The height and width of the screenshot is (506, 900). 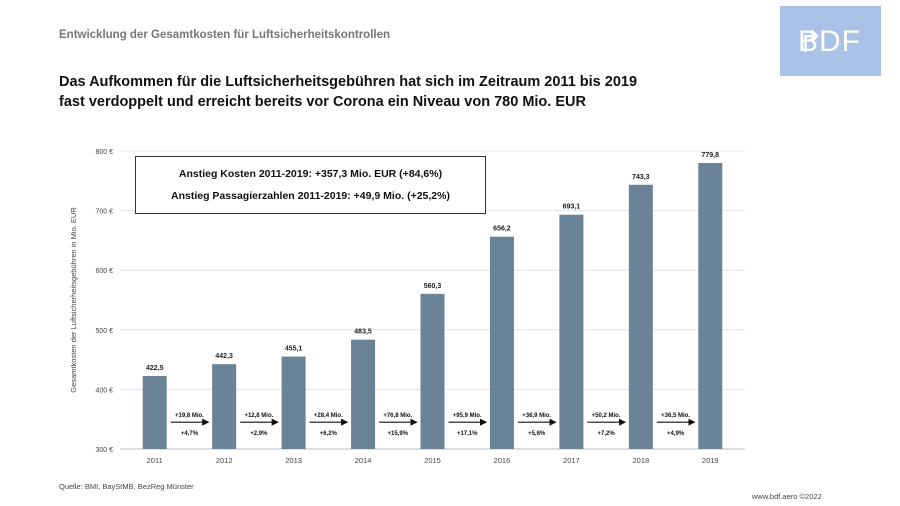 What do you see at coordinates (329, 434) in the screenshot?
I see `change-percent-label: +6,2%` at bounding box center [329, 434].